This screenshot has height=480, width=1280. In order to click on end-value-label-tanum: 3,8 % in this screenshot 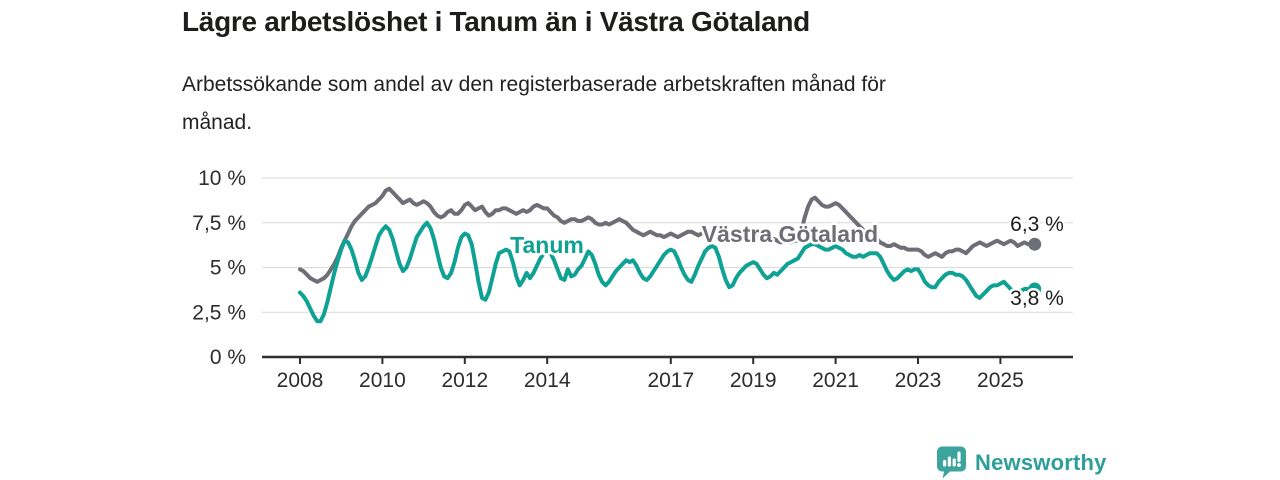, I will do `click(1037, 298)`.